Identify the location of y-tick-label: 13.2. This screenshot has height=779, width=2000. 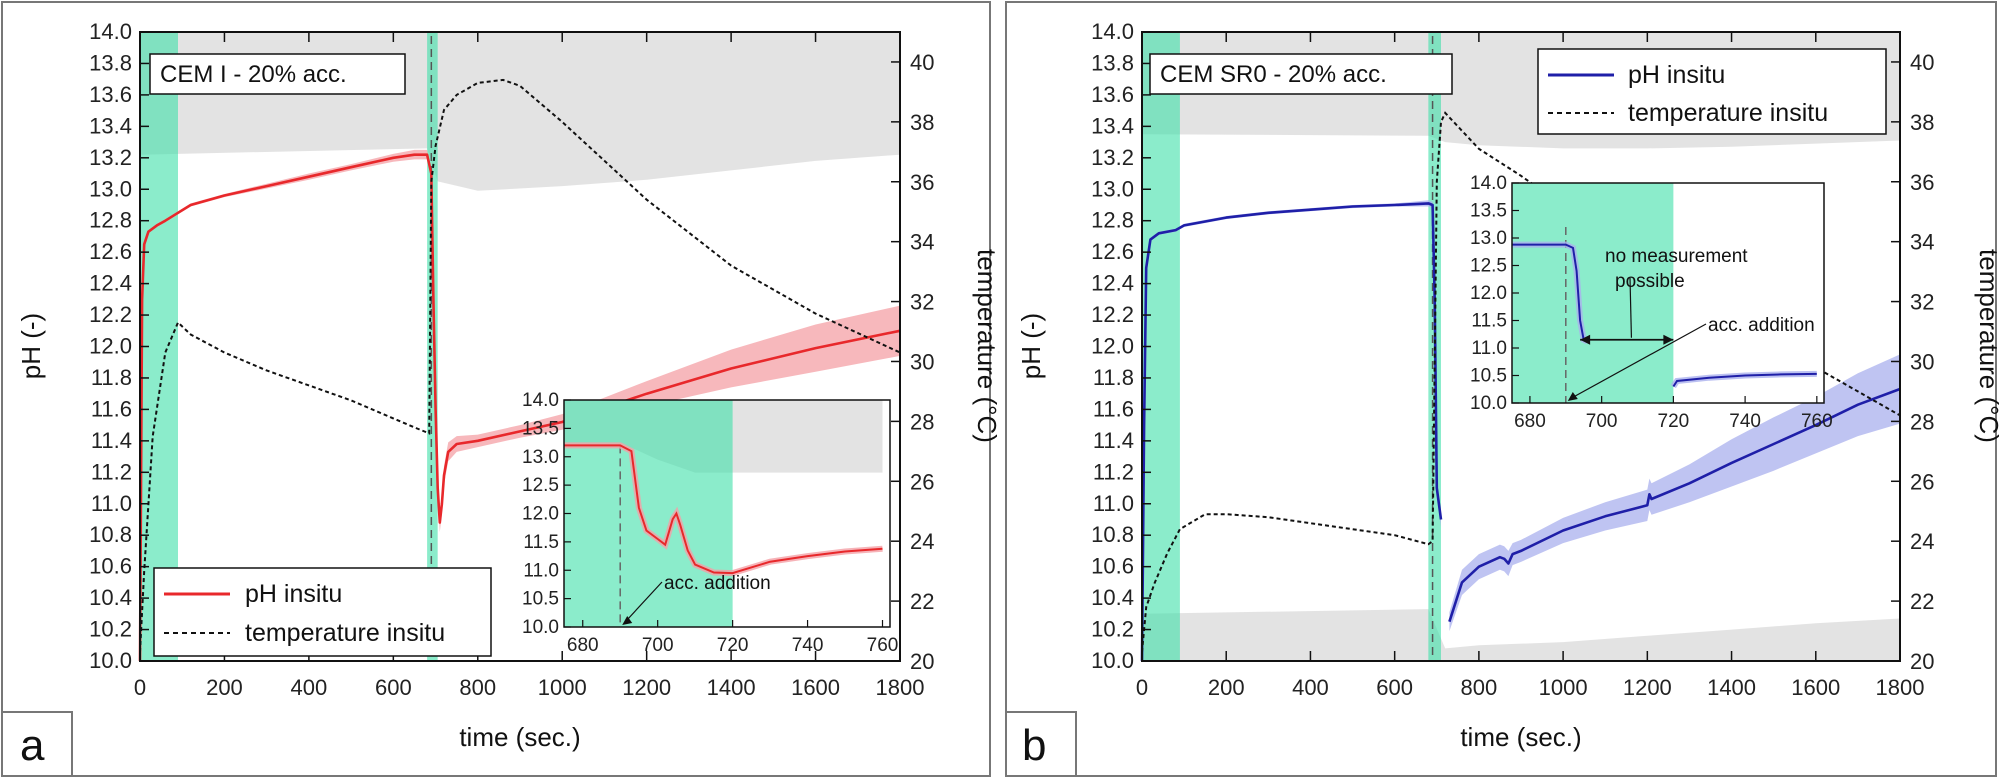
(110, 157).